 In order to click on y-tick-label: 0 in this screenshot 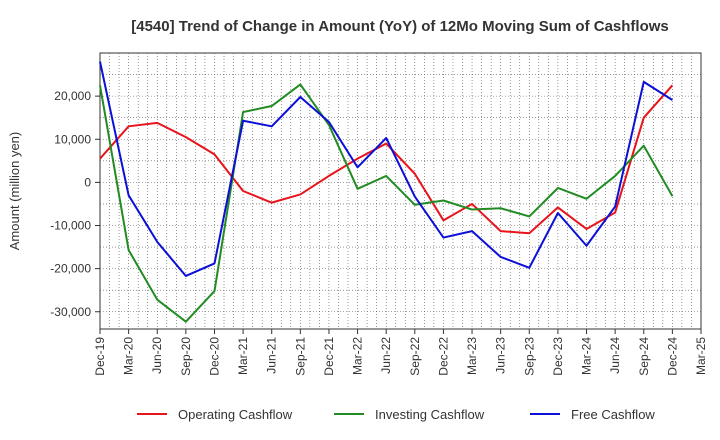, I will do `click(87, 182)`.